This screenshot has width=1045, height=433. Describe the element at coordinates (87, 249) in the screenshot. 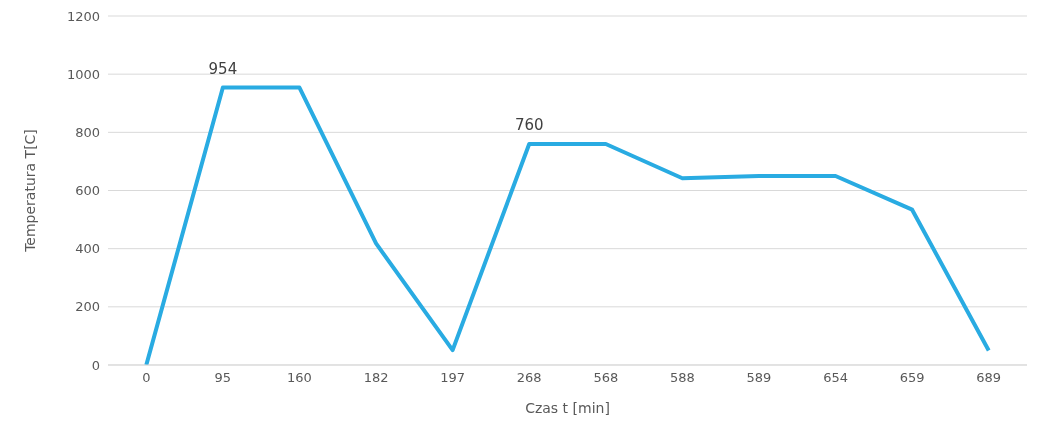

I see `y-tick-label: 400` at that location.